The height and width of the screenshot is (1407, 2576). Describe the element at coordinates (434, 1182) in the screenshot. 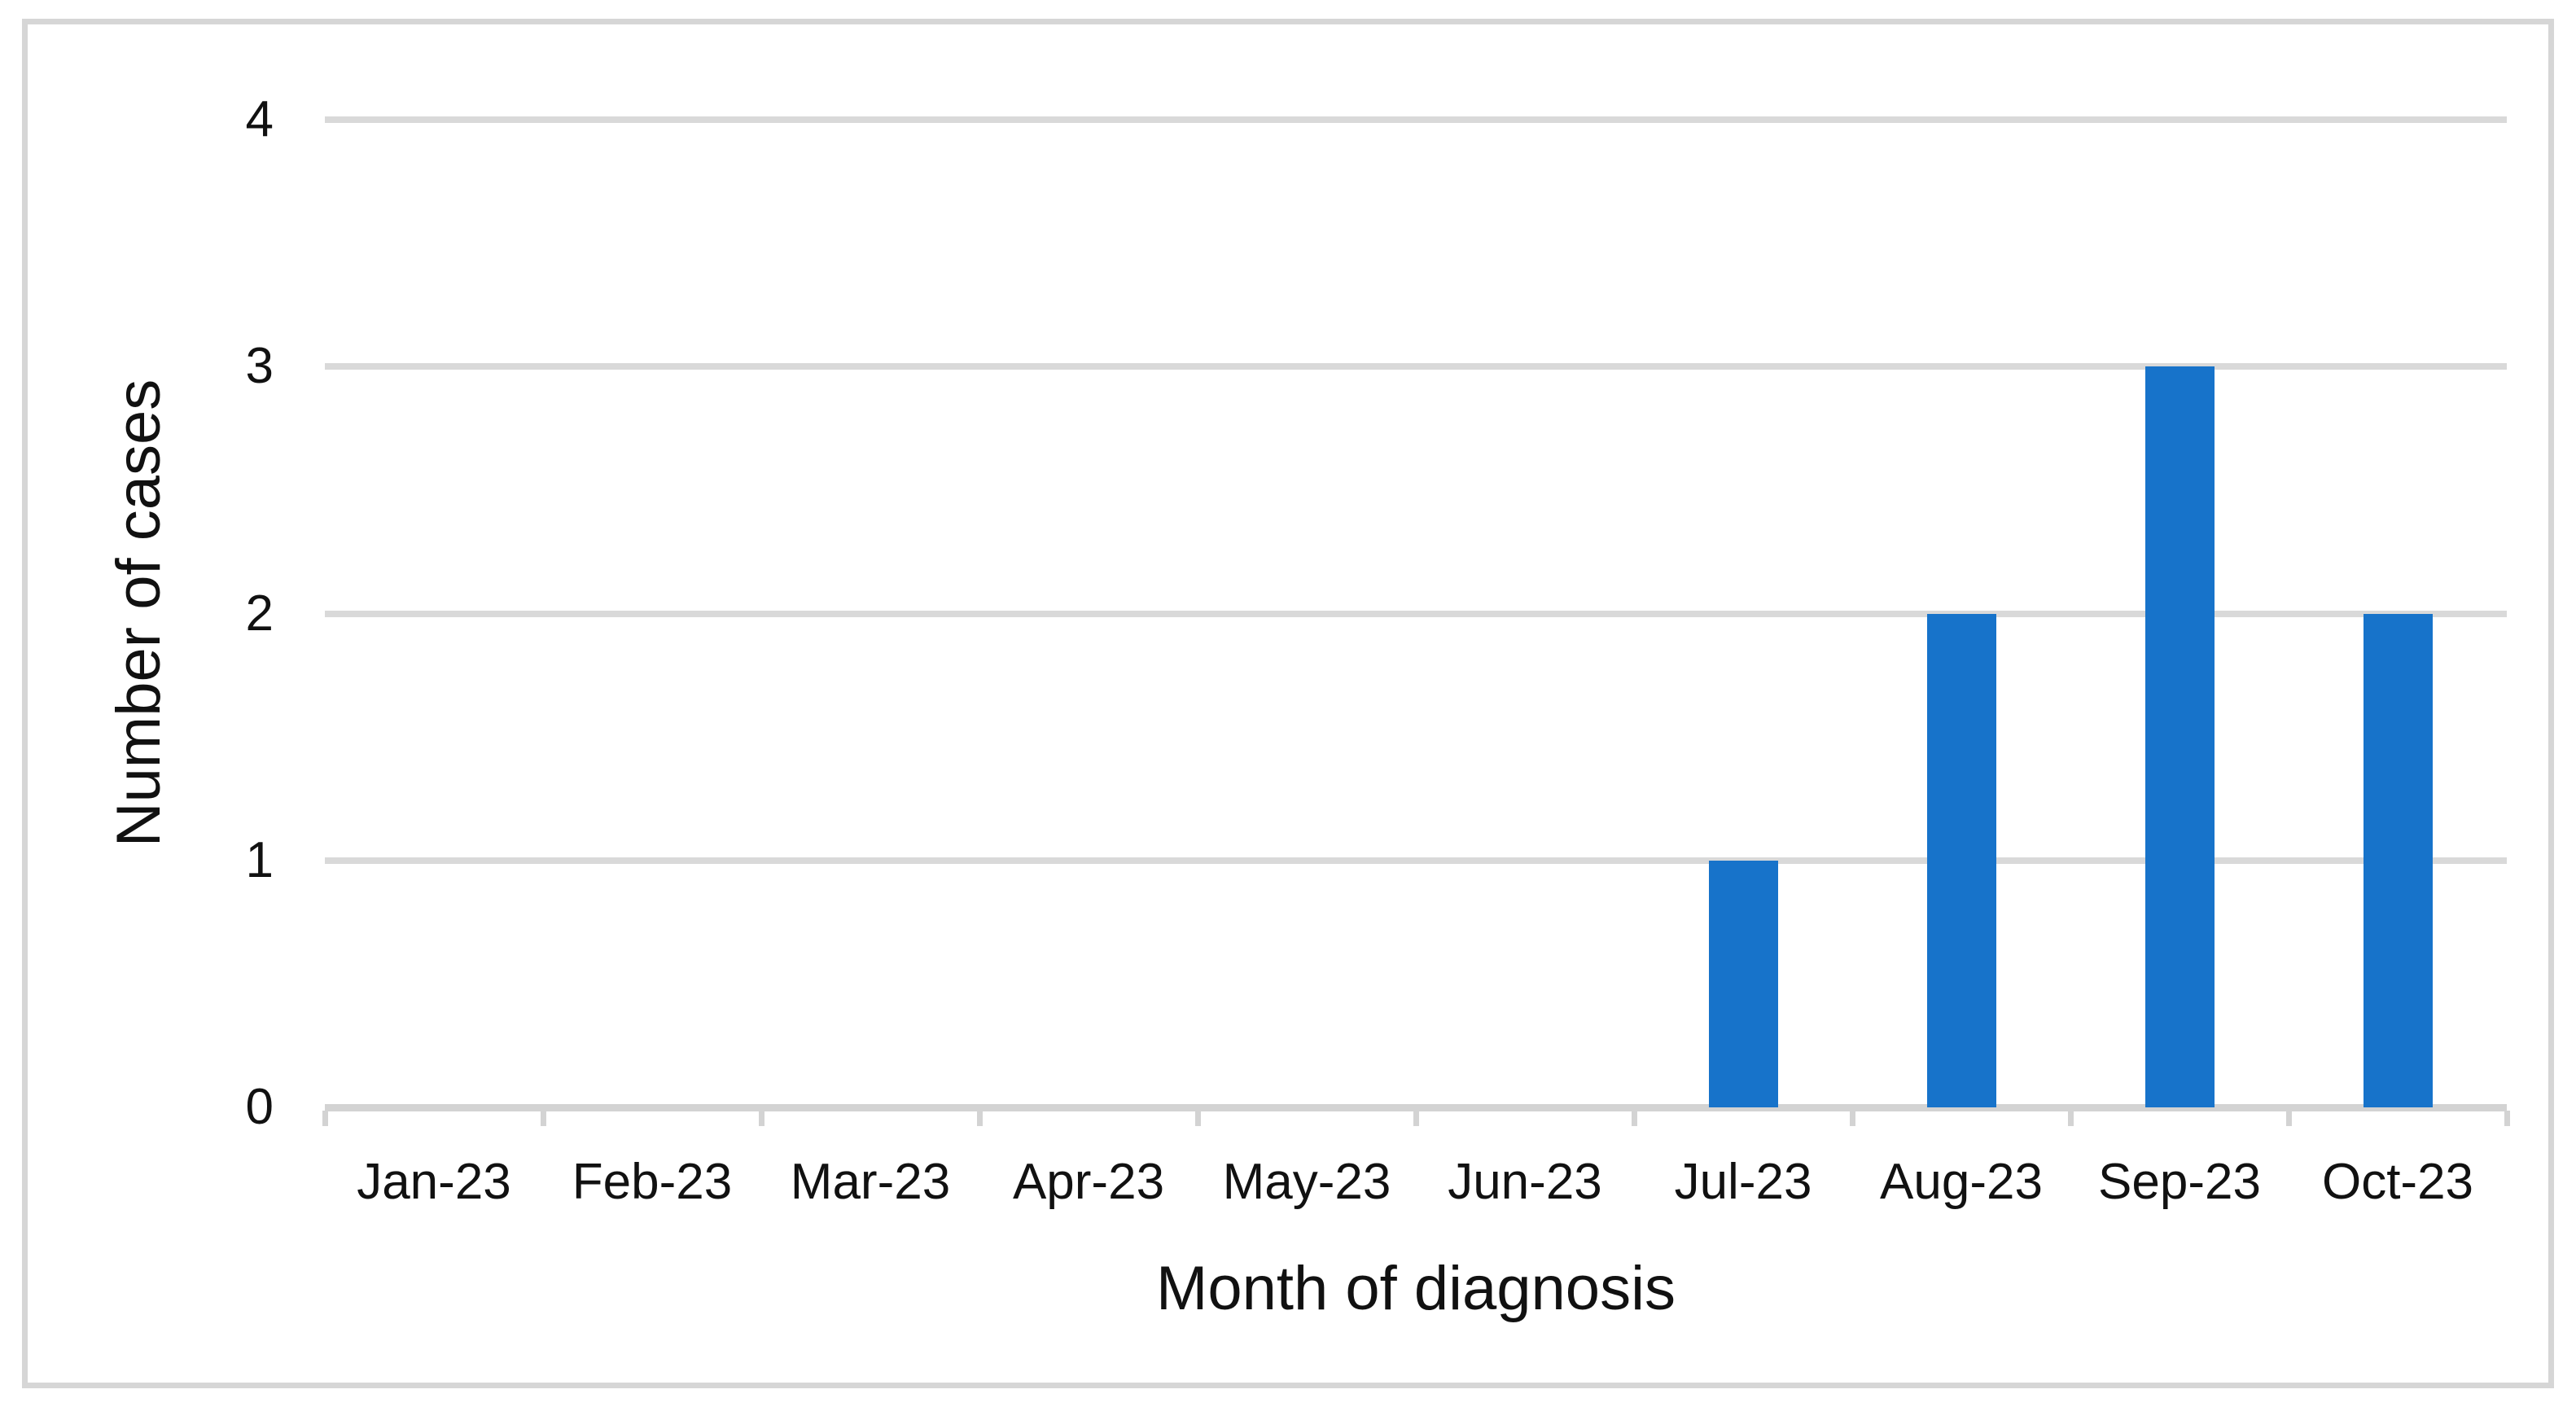

I see `x-tick-label-jan-23: Jan-23` at that location.